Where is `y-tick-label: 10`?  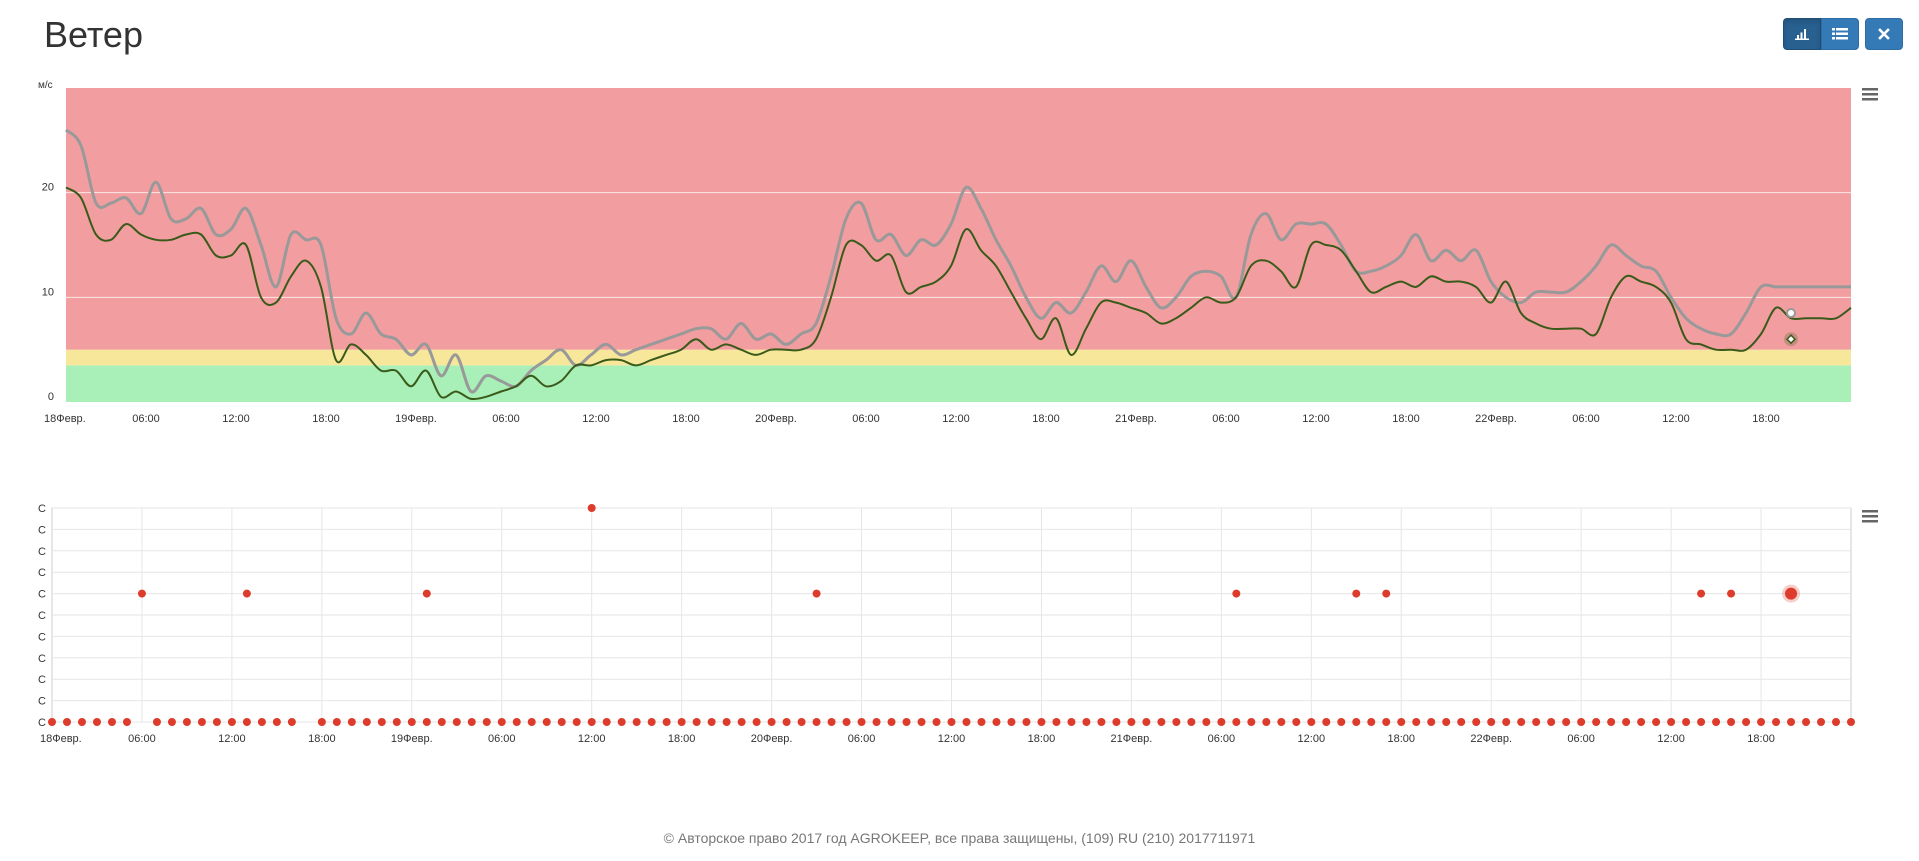
y-tick-label: 10 is located at coordinates (48, 292).